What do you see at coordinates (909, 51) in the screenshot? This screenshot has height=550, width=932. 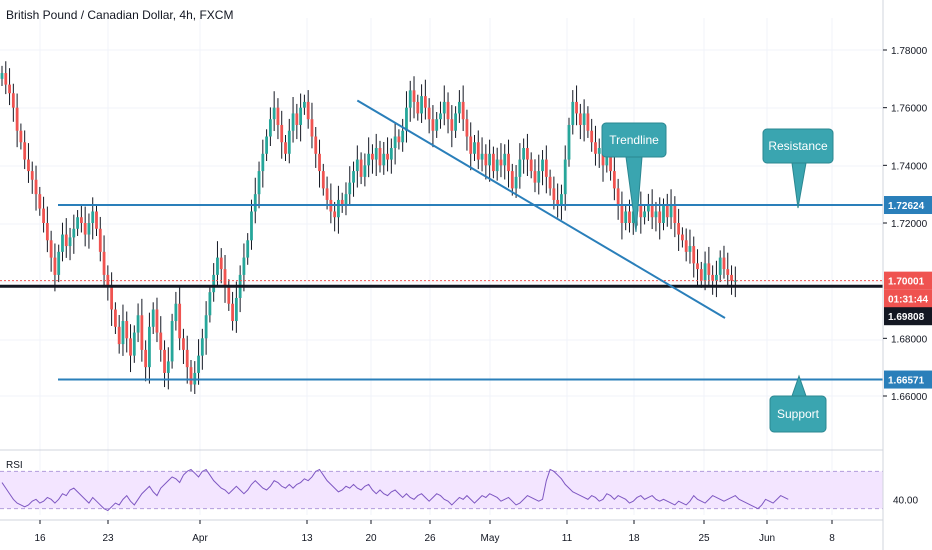 I see `y-tick-label: 1.78000` at bounding box center [909, 51].